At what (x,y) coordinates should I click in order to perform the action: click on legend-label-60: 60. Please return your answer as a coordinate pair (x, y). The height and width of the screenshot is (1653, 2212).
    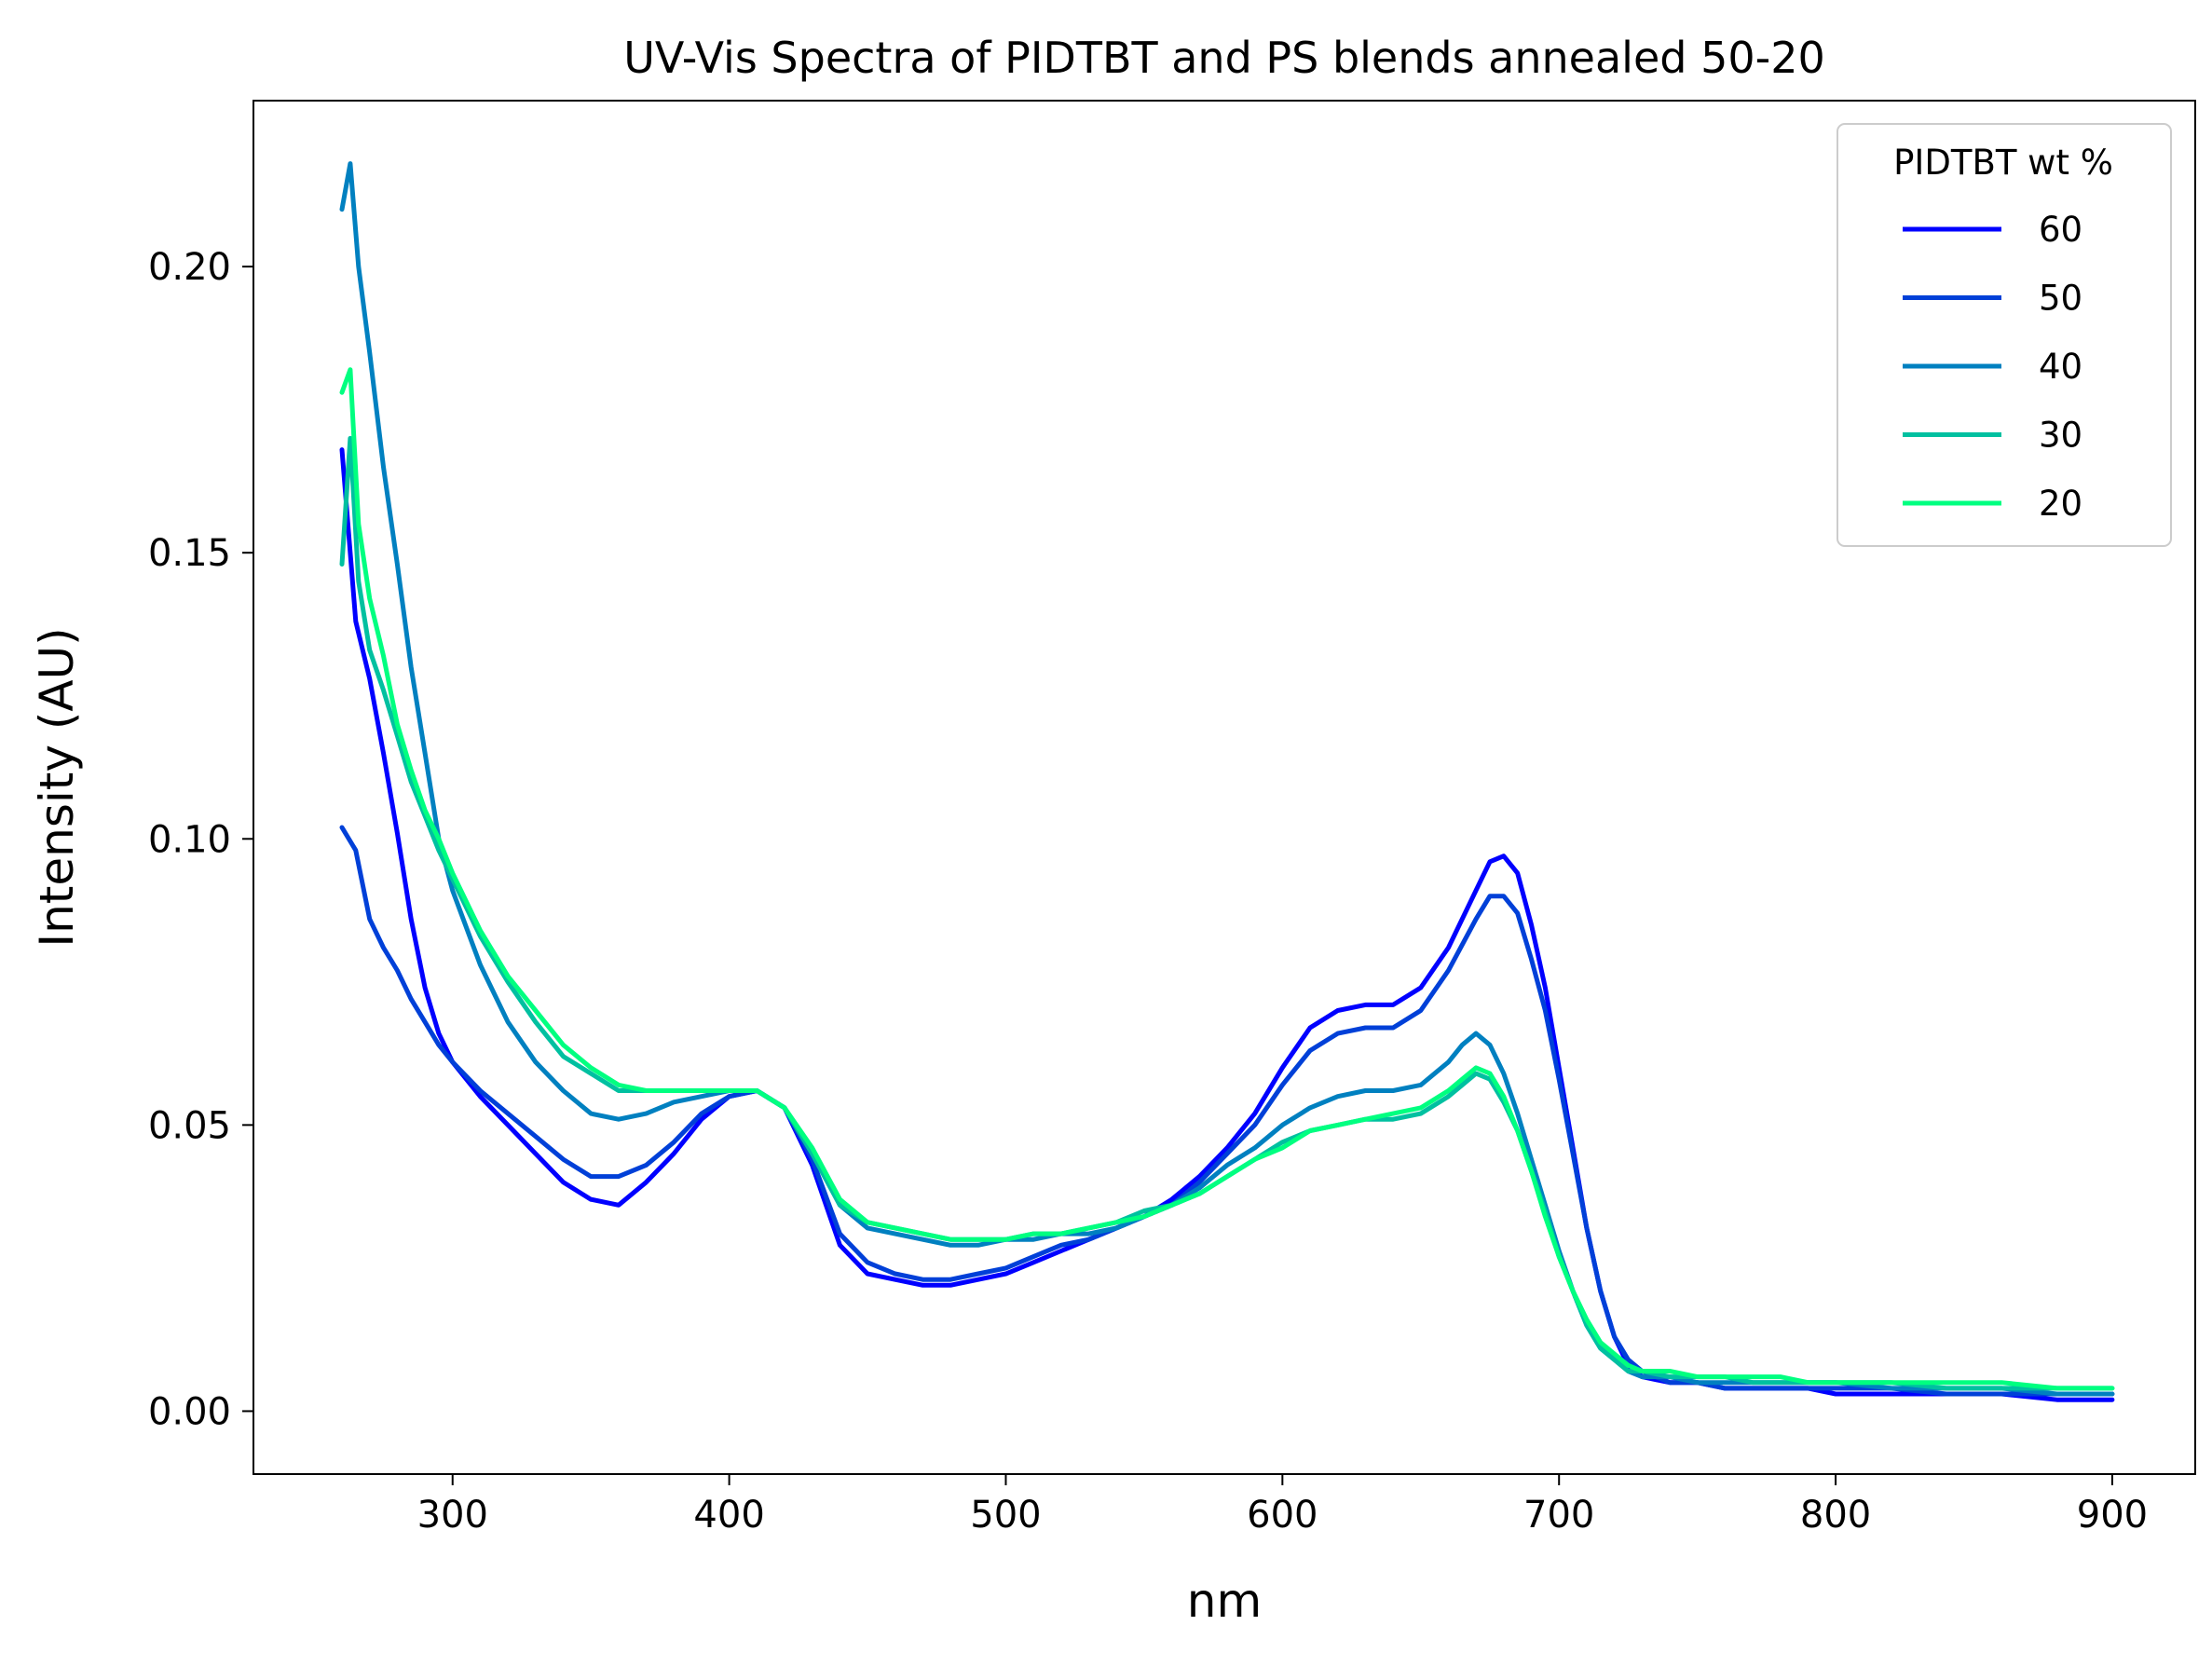
    Looking at the image, I should click on (2060, 230).